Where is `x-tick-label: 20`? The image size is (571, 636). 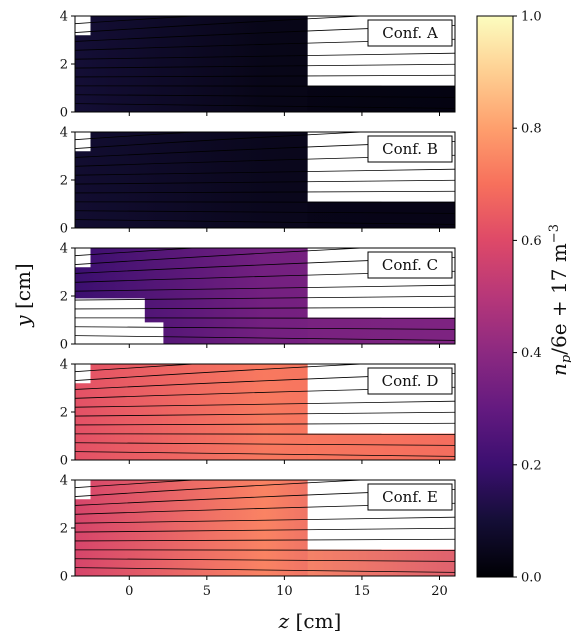
x-tick-label: 20 is located at coordinates (439, 591).